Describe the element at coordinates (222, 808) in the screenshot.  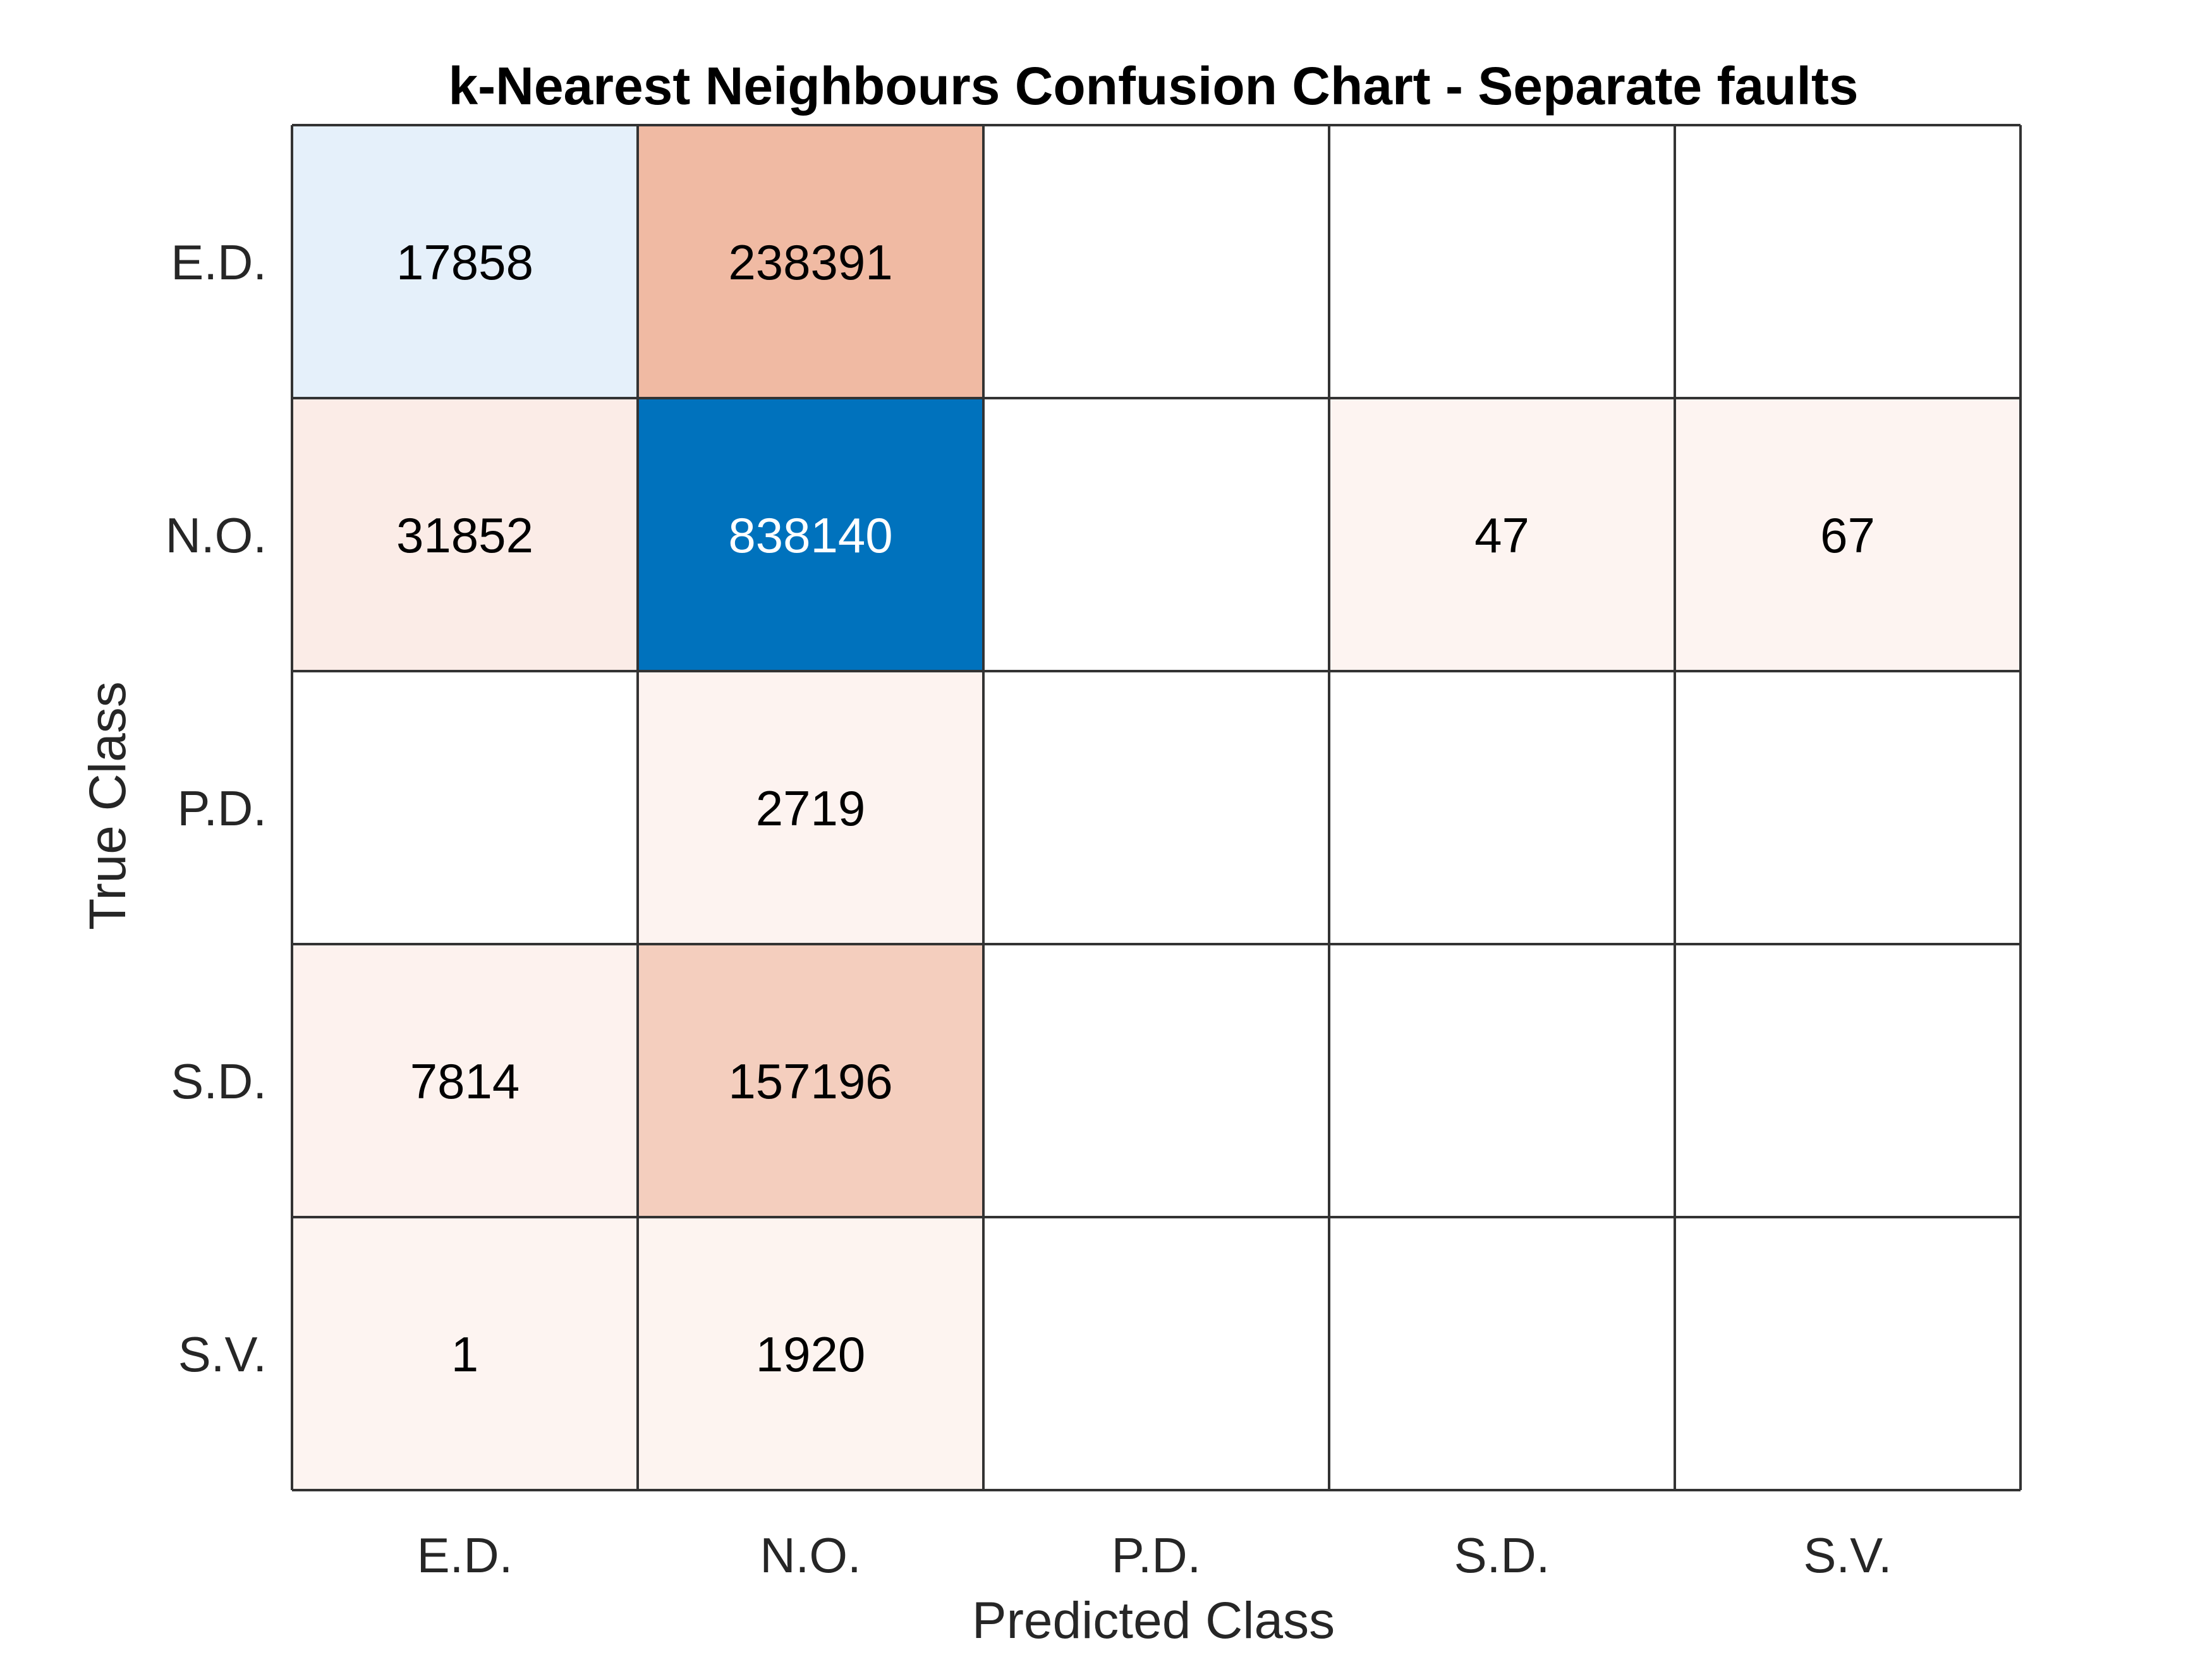
I see `y-tick-label: P.D.` at that location.